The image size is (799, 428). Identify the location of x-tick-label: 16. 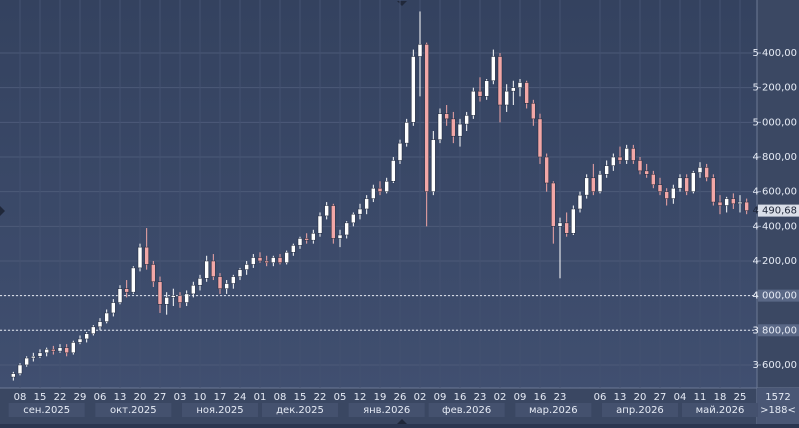
(540, 397).